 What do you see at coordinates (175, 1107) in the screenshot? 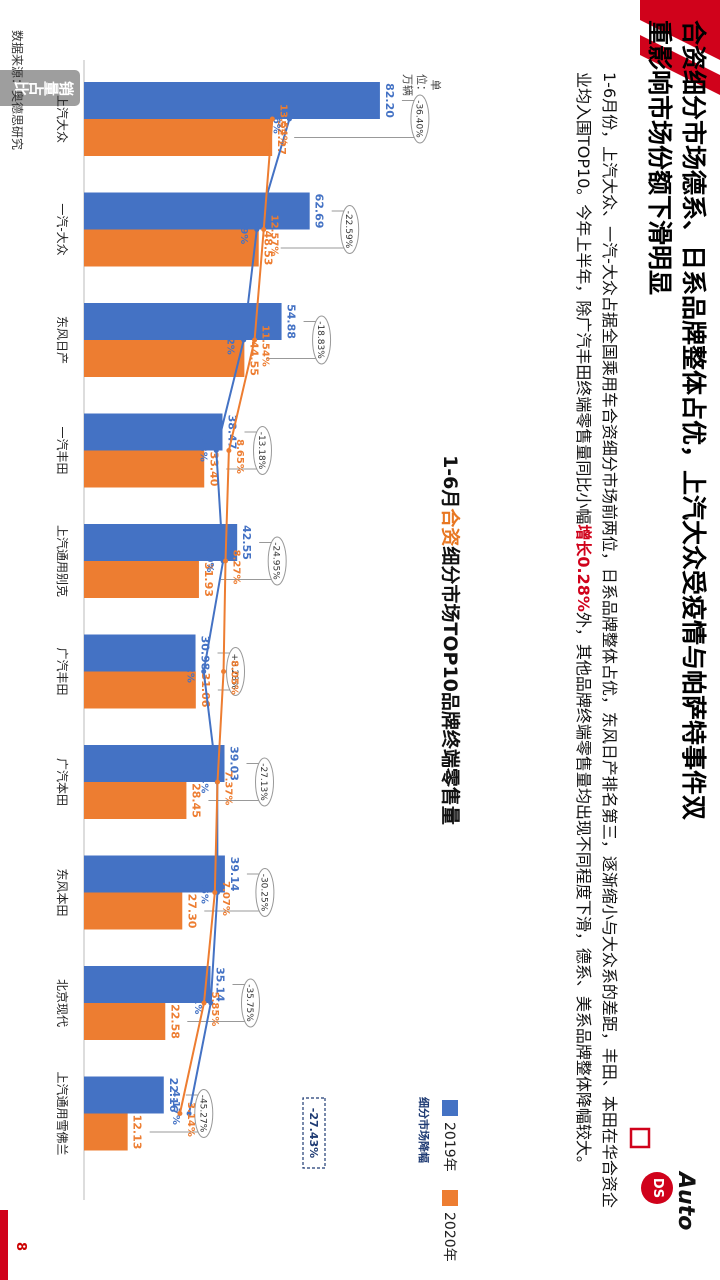
I see `share-label-0-9: 4.17%` at bounding box center [175, 1107].